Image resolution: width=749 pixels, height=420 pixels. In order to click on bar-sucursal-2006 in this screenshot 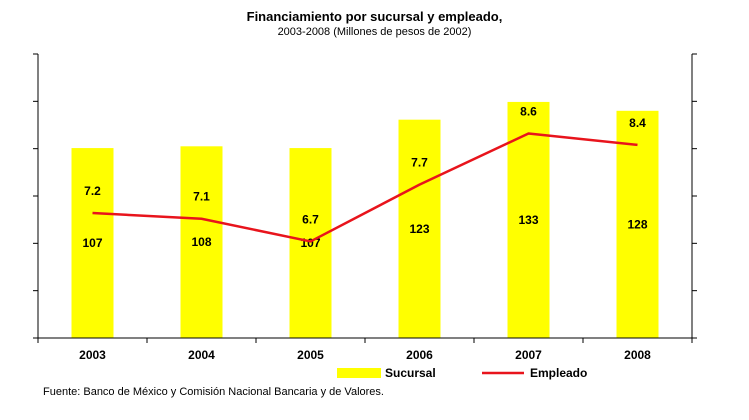, I will do `click(419, 228)`.